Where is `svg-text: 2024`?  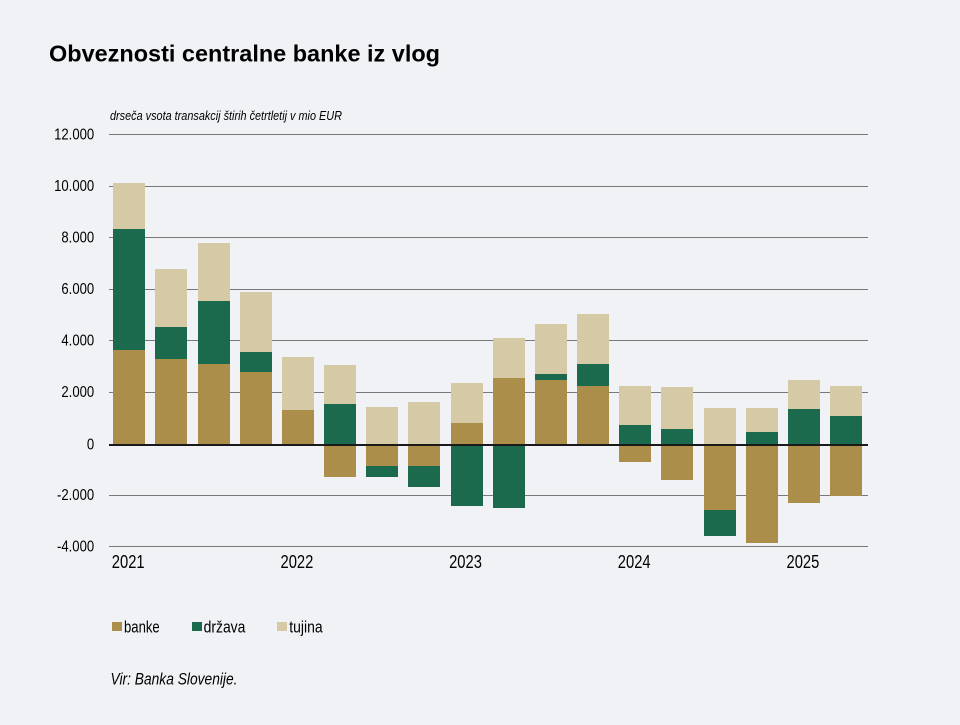
svg-text: 2024 is located at coordinates (634, 562).